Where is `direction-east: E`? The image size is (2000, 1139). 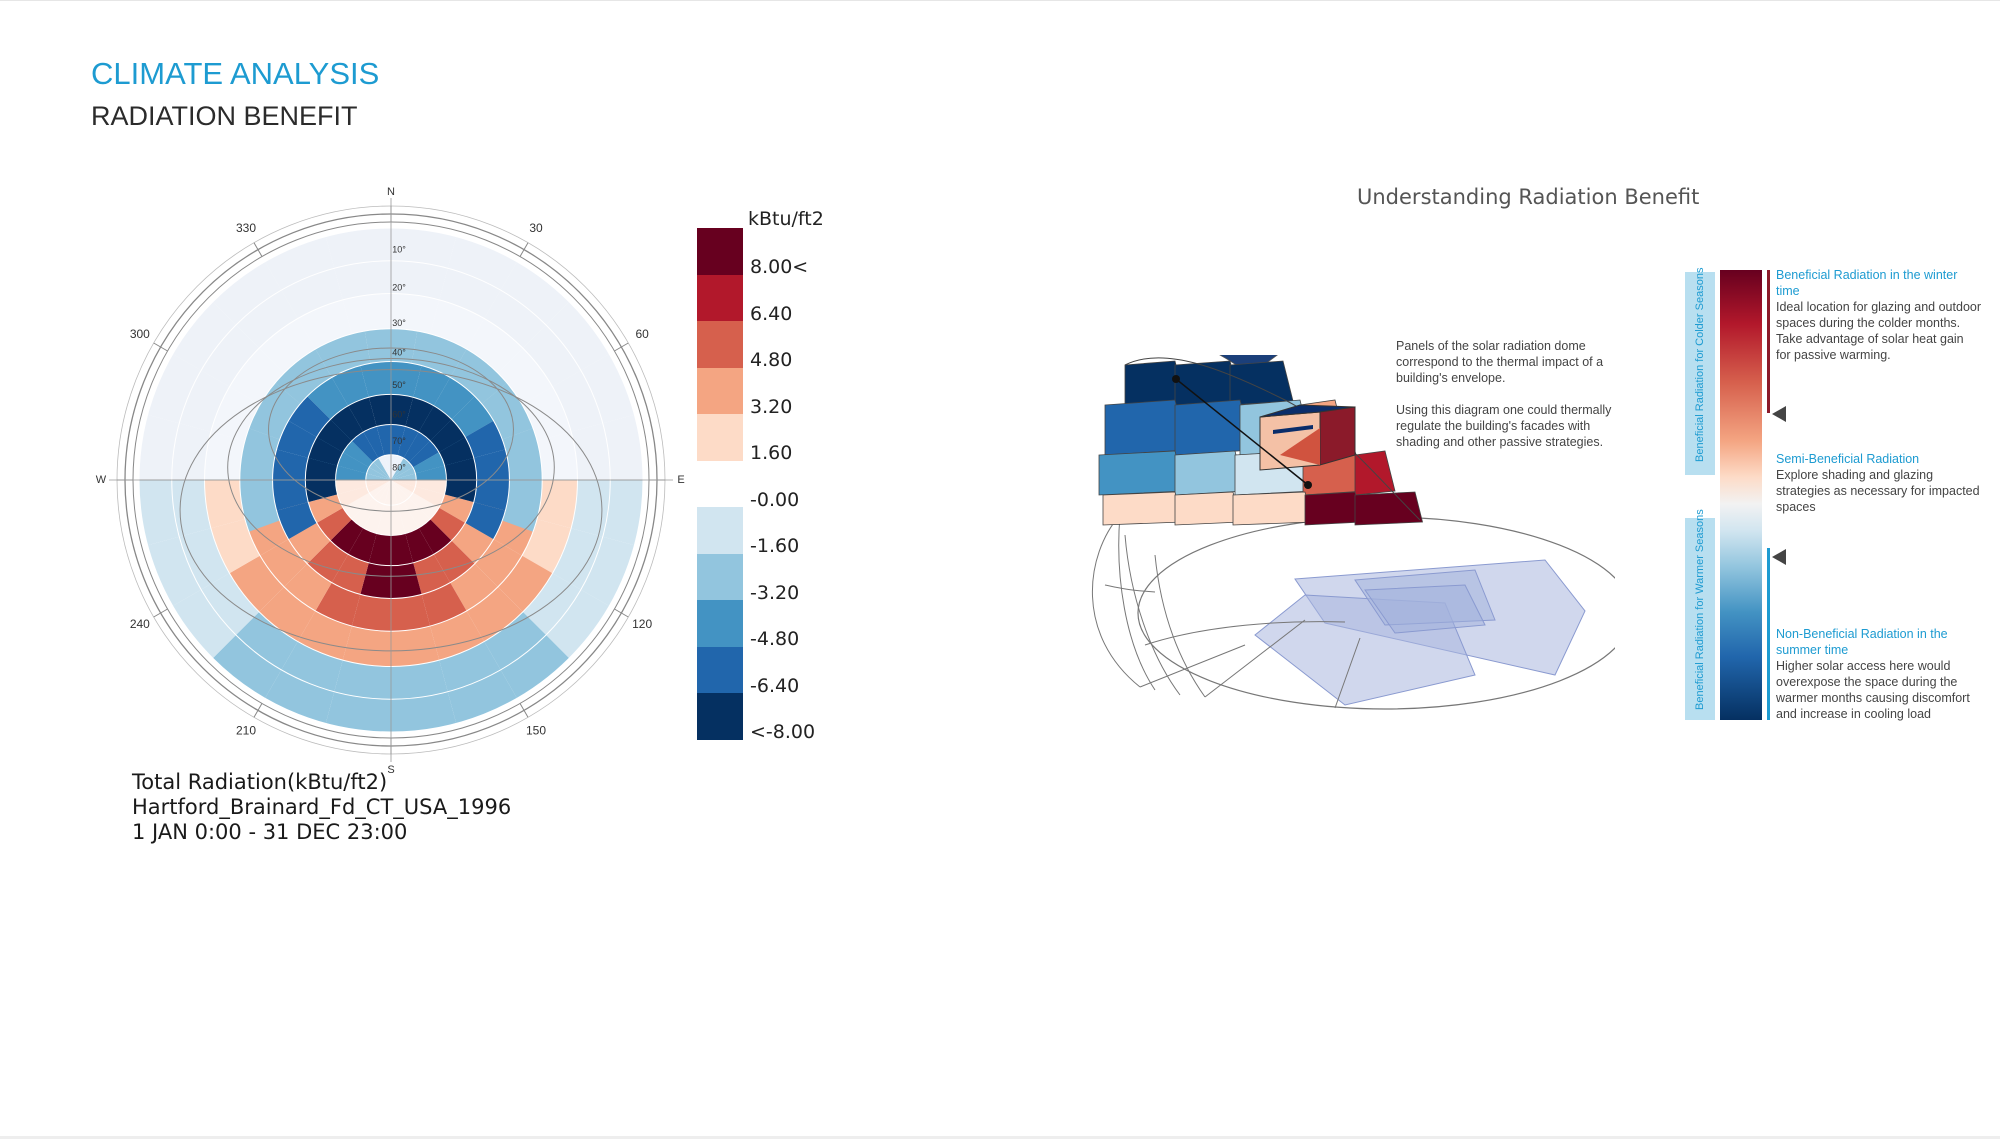
direction-east: E is located at coordinates (680, 480).